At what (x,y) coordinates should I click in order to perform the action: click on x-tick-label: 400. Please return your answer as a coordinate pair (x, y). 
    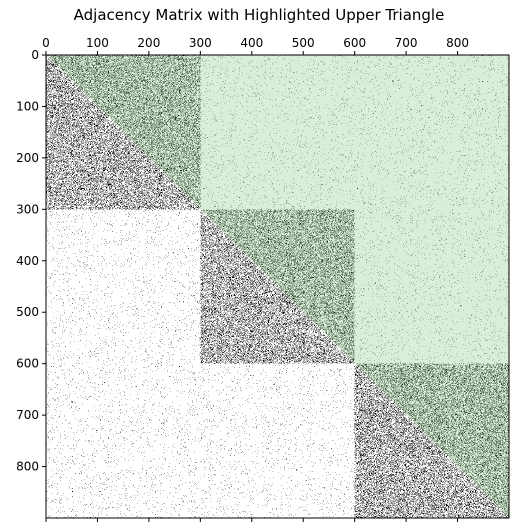
    Looking at the image, I should click on (251, 43).